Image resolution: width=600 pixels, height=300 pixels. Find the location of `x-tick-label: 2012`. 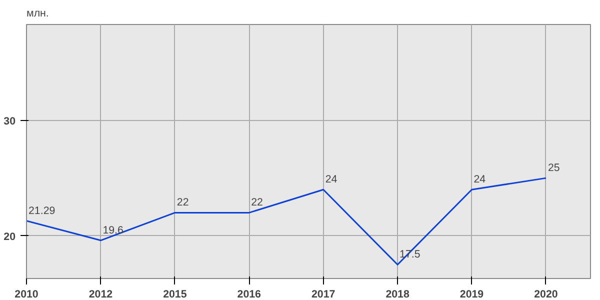

x-tick-label: 2012 is located at coordinates (100, 294).